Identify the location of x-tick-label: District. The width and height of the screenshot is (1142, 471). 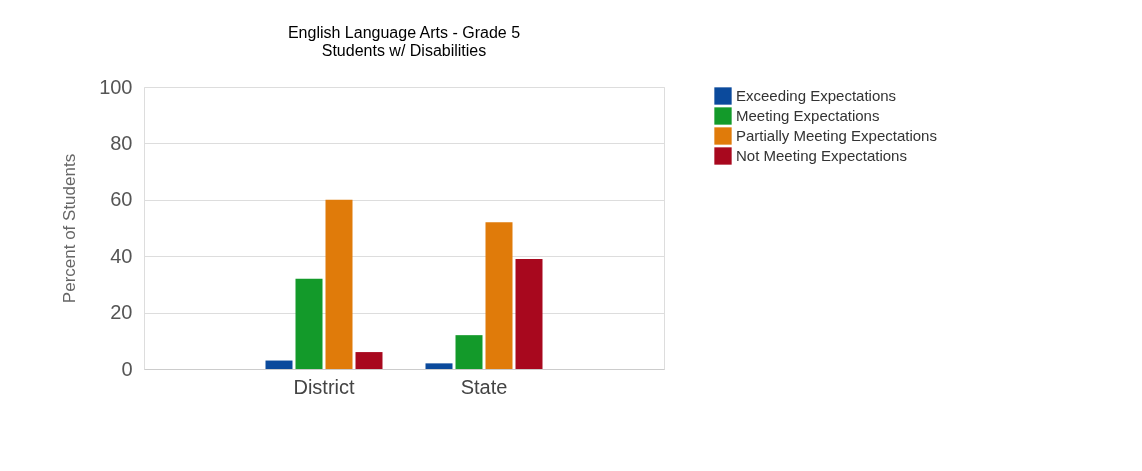
(324, 386).